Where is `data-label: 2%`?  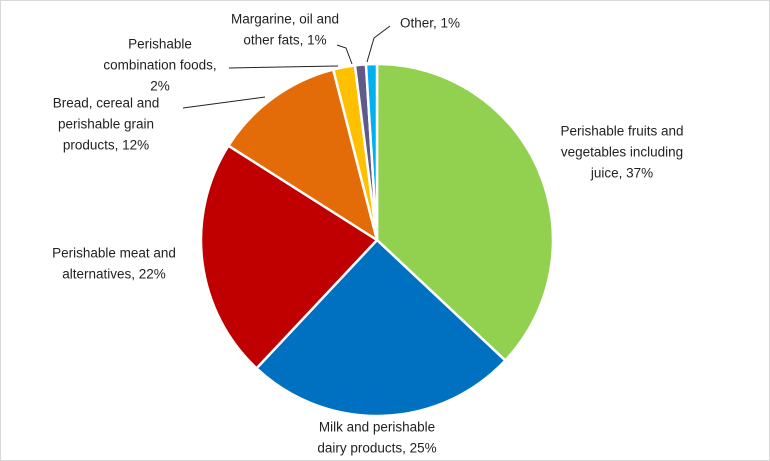 data-label: 2% is located at coordinates (160, 86).